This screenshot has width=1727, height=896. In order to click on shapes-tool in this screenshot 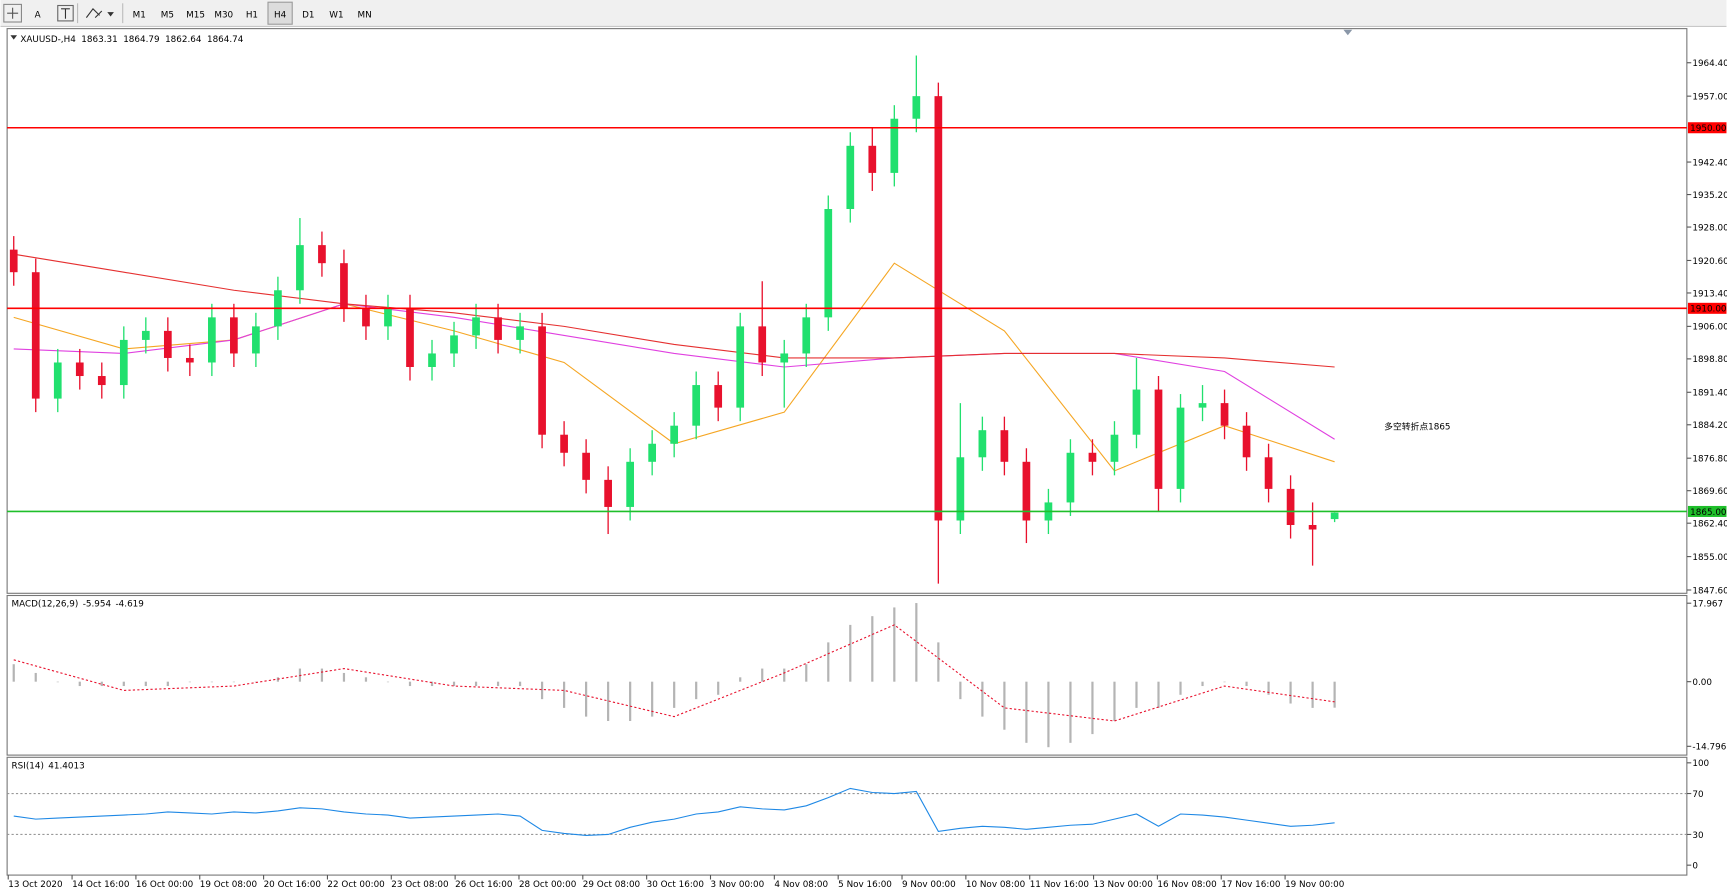, I will do `click(94, 13)`.